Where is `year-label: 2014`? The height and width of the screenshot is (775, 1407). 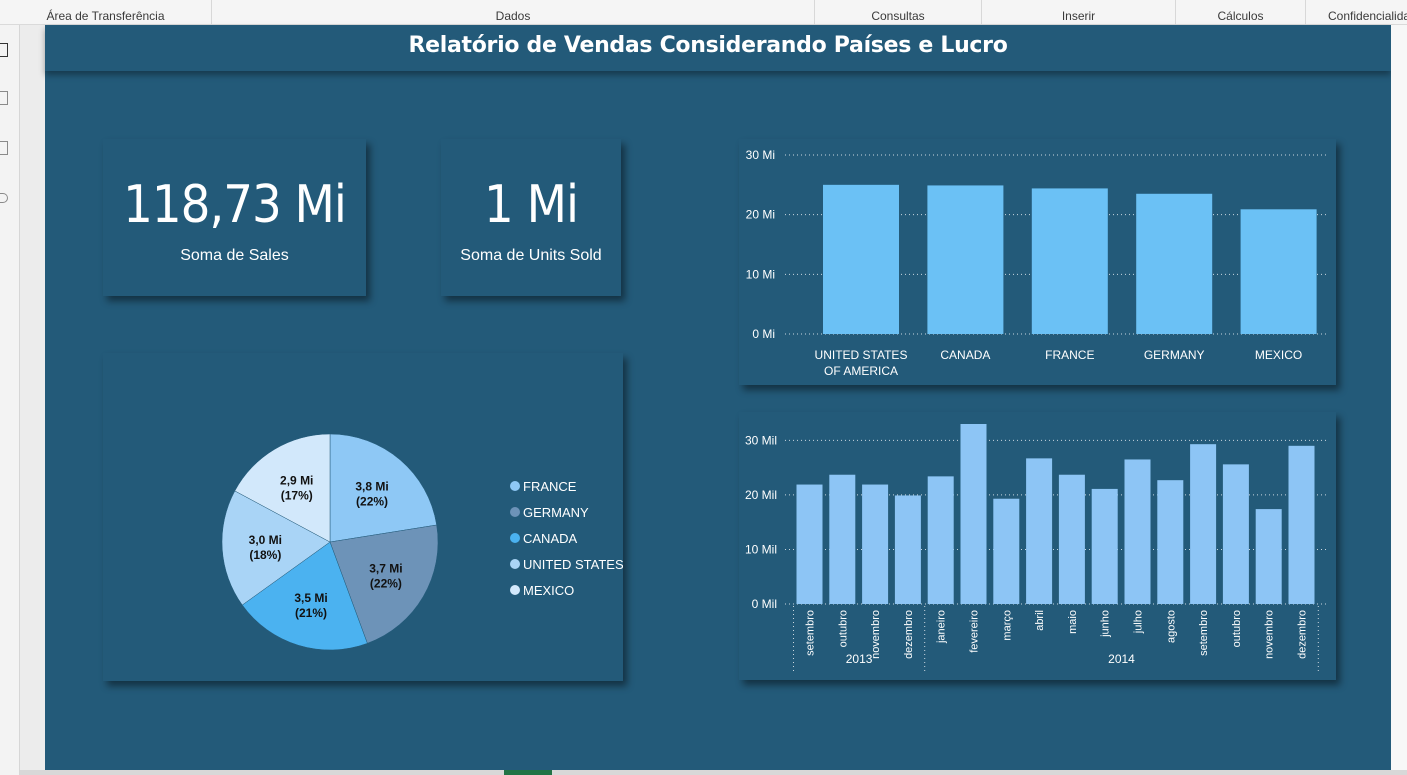 year-label: 2014 is located at coordinates (1121, 659).